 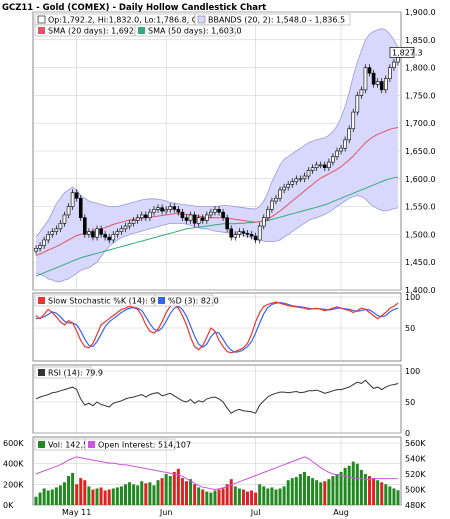 What do you see at coordinates (412, 402) in the screenshot?
I see `rsi-axis: 0 50 100` at bounding box center [412, 402].